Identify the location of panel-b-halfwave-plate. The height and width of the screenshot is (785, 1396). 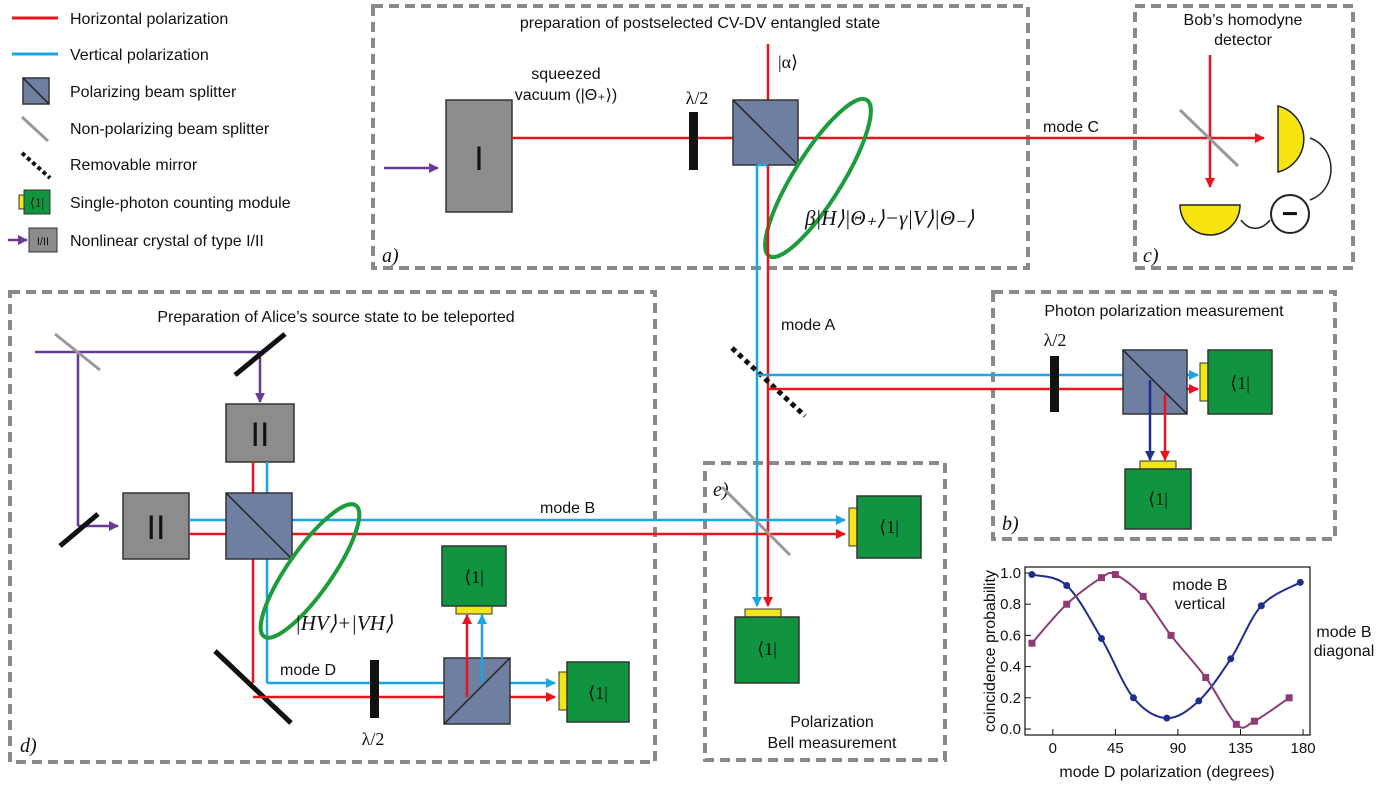
(1054, 384).